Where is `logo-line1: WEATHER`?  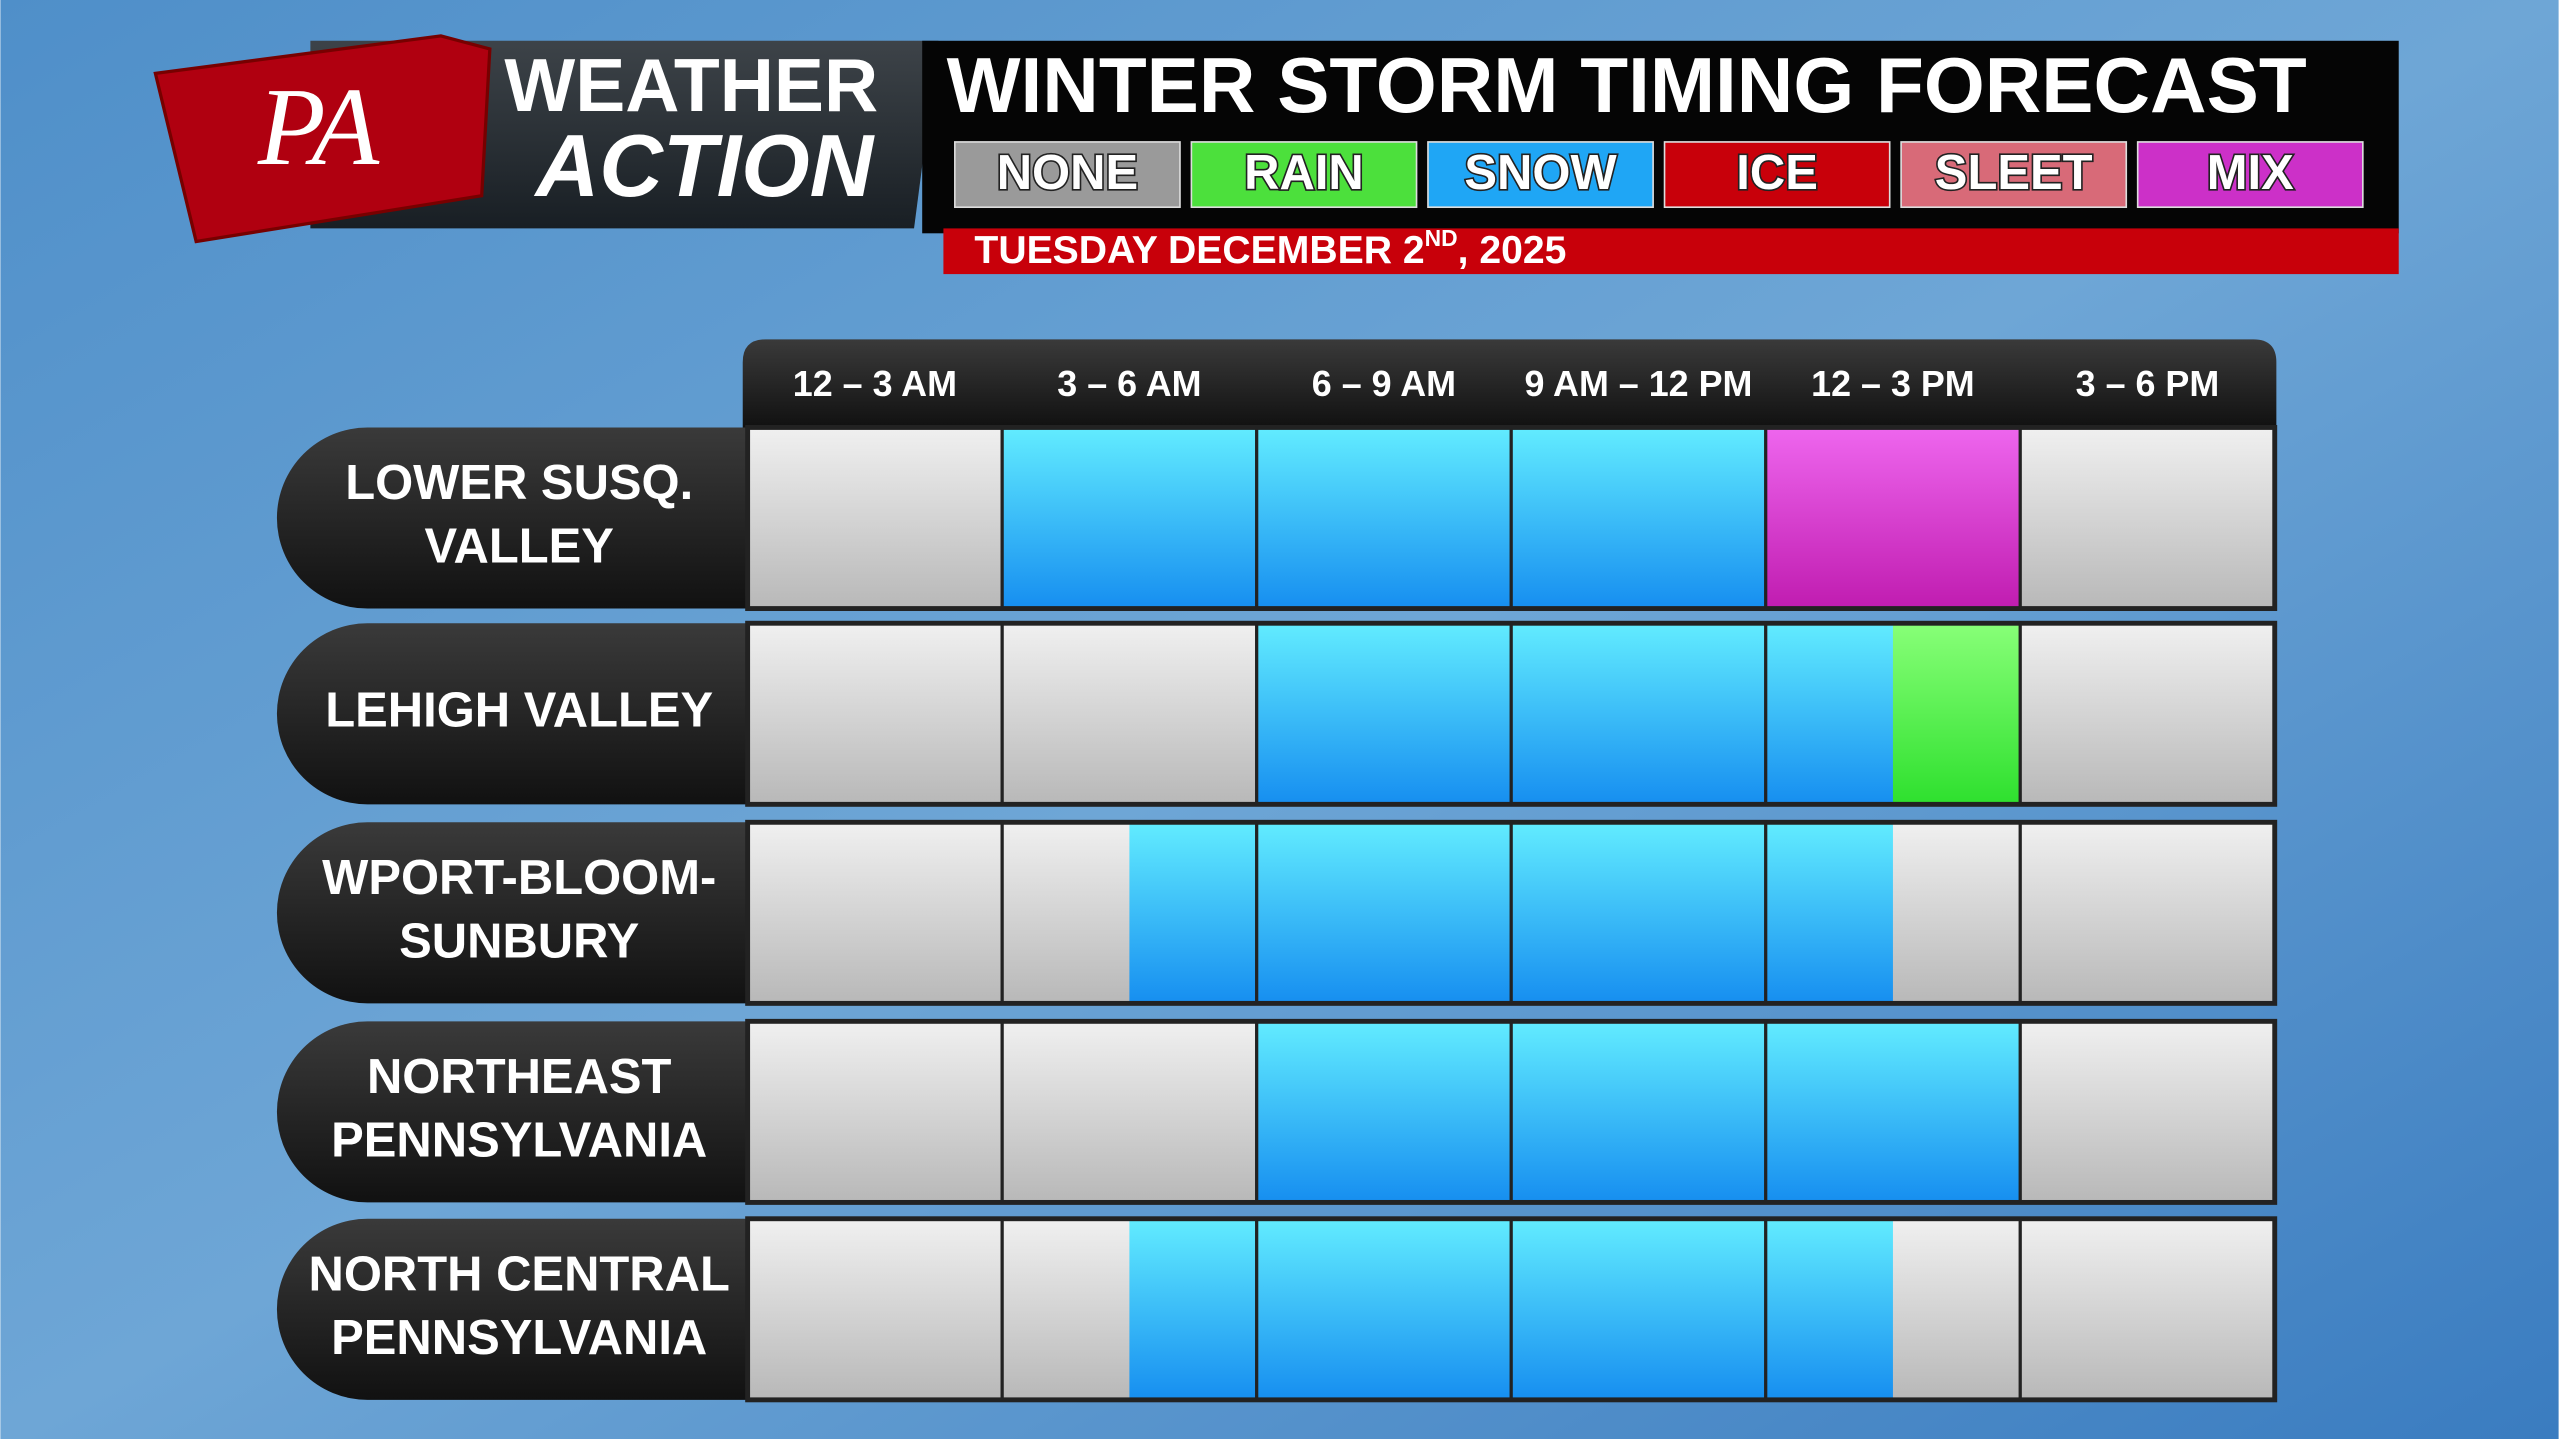 logo-line1: WEATHER is located at coordinates (691, 85).